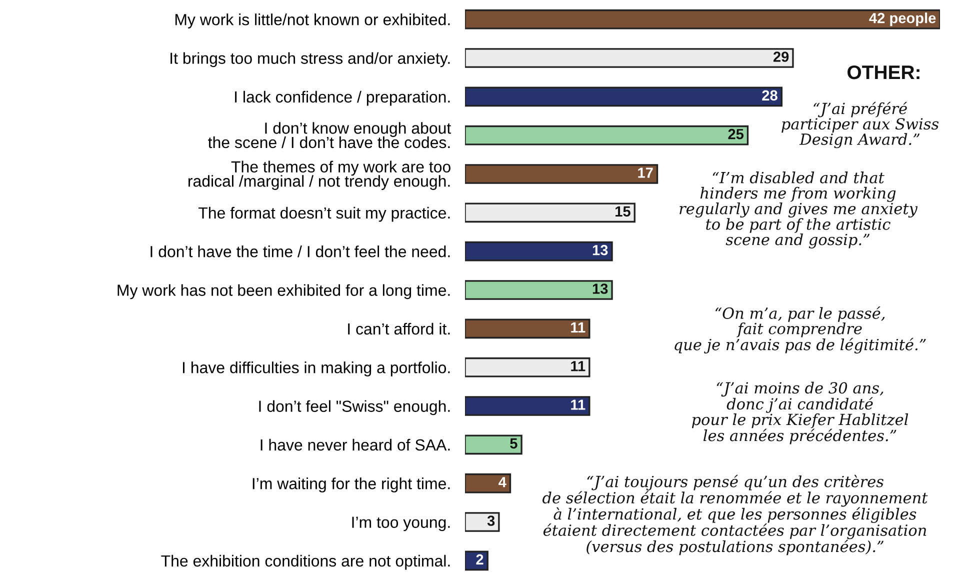 This screenshot has height=580, width=956. Describe the element at coordinates (800, 330) in the screenshot. I see `annotation: “On m’a, par le passé, fait comprendre que je n’avais pas de légitimité.”` at that location.